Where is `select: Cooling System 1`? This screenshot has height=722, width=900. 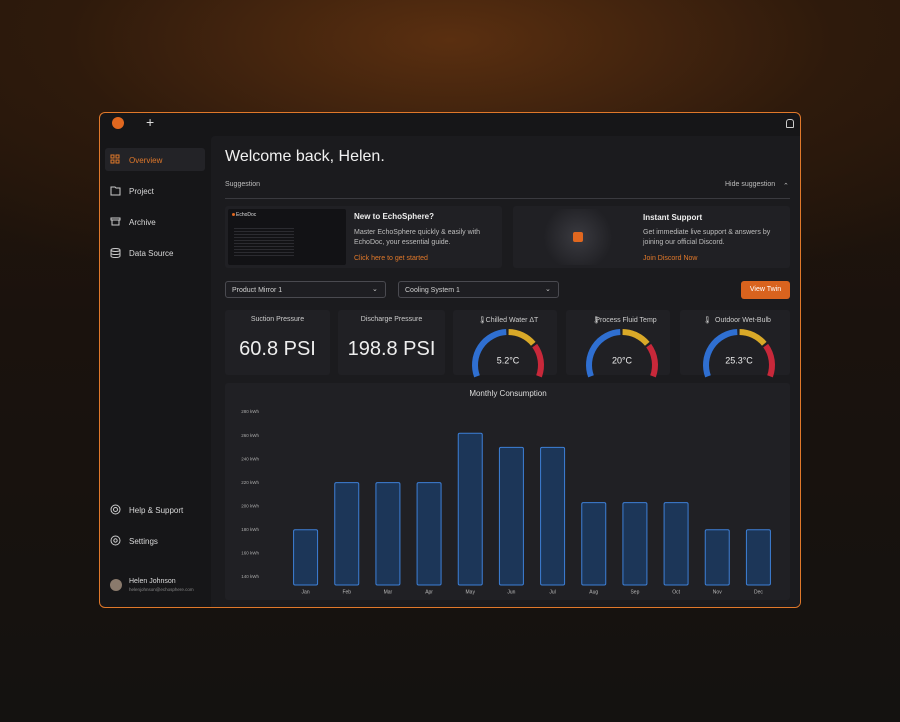 select: Cooling System 1 is located at coordinates (478, 289).